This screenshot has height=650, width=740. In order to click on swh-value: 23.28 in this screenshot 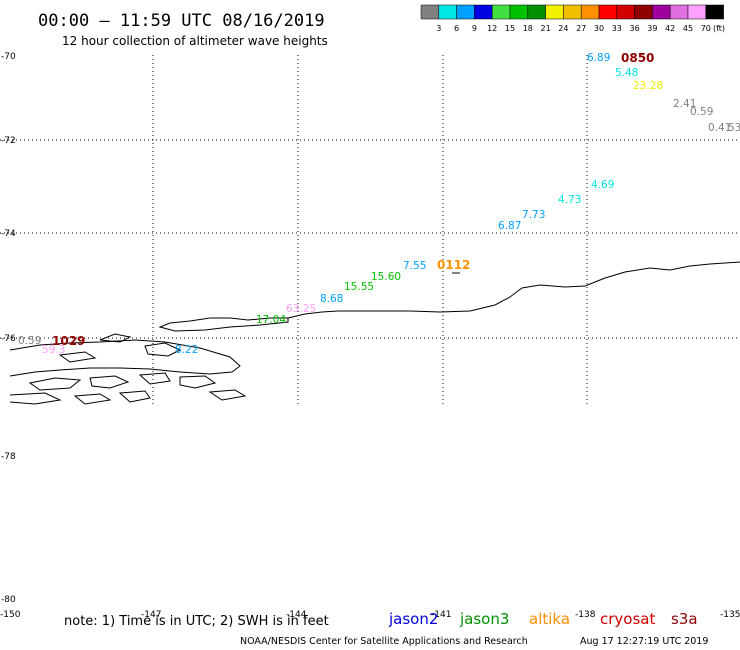, I will do `click(648, 86)`.